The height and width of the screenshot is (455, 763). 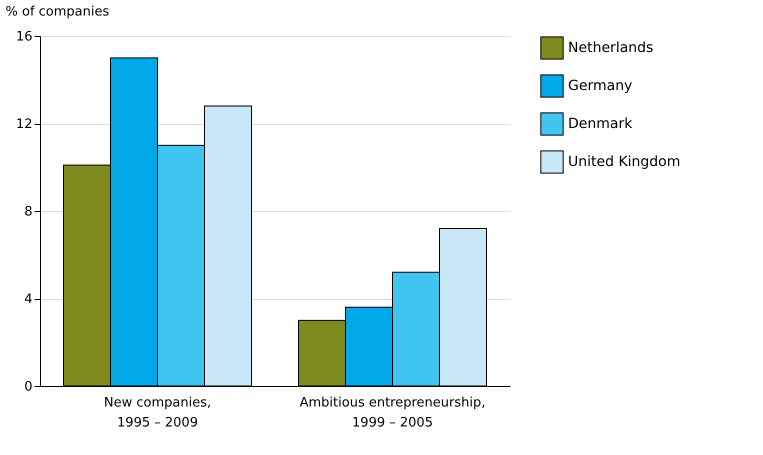 I want to click on x-tick-label: New companies, 1995 – 2009, so click(x=158, y=413).